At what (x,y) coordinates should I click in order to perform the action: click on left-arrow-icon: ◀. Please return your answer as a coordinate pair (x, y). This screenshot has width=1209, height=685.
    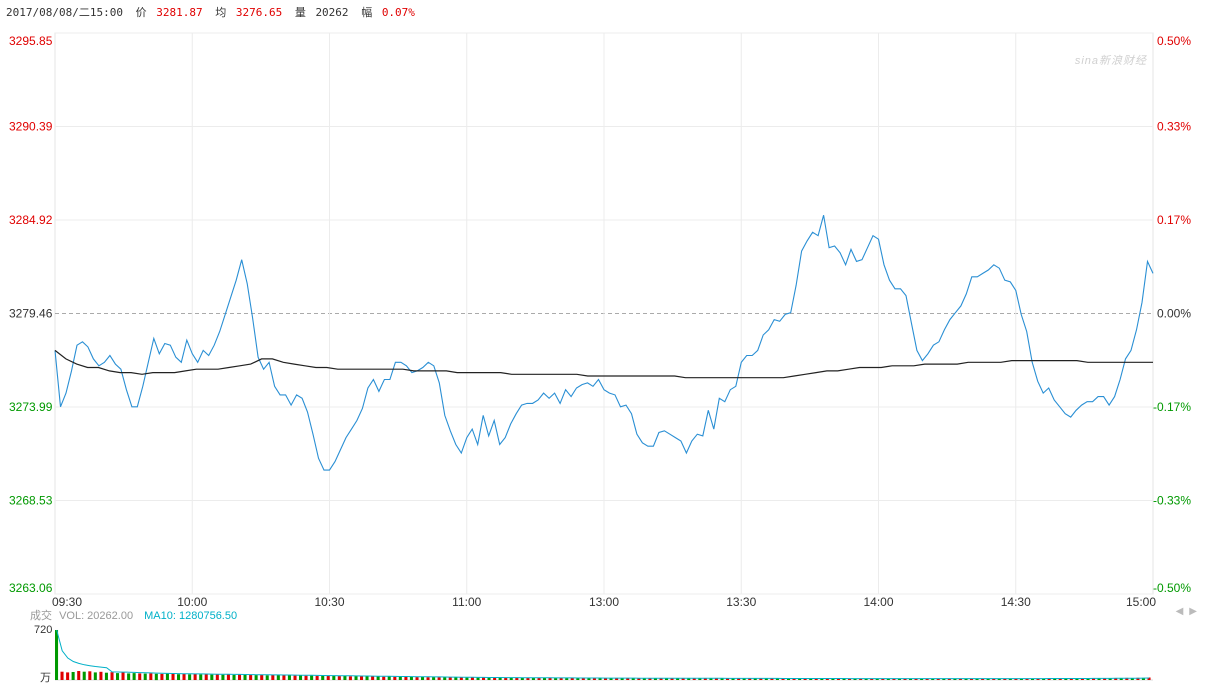
    Looking at the image, I should click on (1182, 611).